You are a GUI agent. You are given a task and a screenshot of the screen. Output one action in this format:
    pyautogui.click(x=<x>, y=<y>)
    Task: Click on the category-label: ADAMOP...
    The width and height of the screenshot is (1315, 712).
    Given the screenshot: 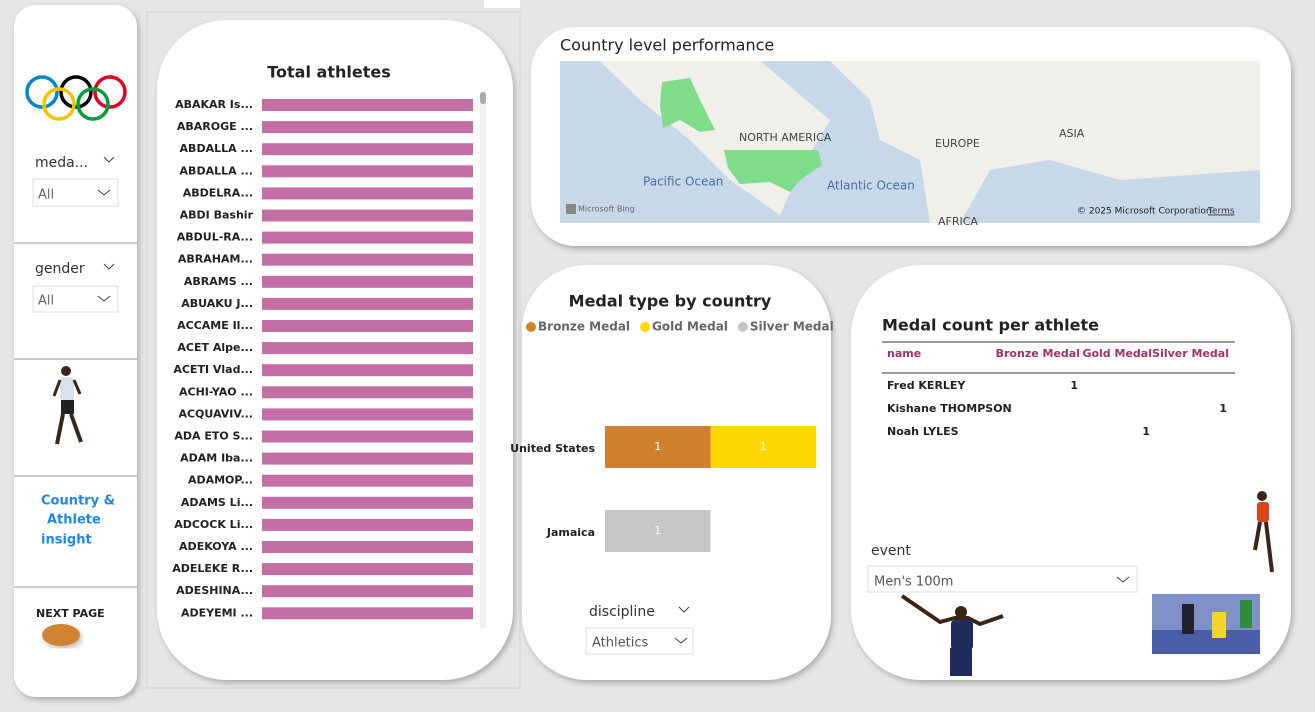 What is the action you would take?
    pyautogui.click(x=220, y=480)
    